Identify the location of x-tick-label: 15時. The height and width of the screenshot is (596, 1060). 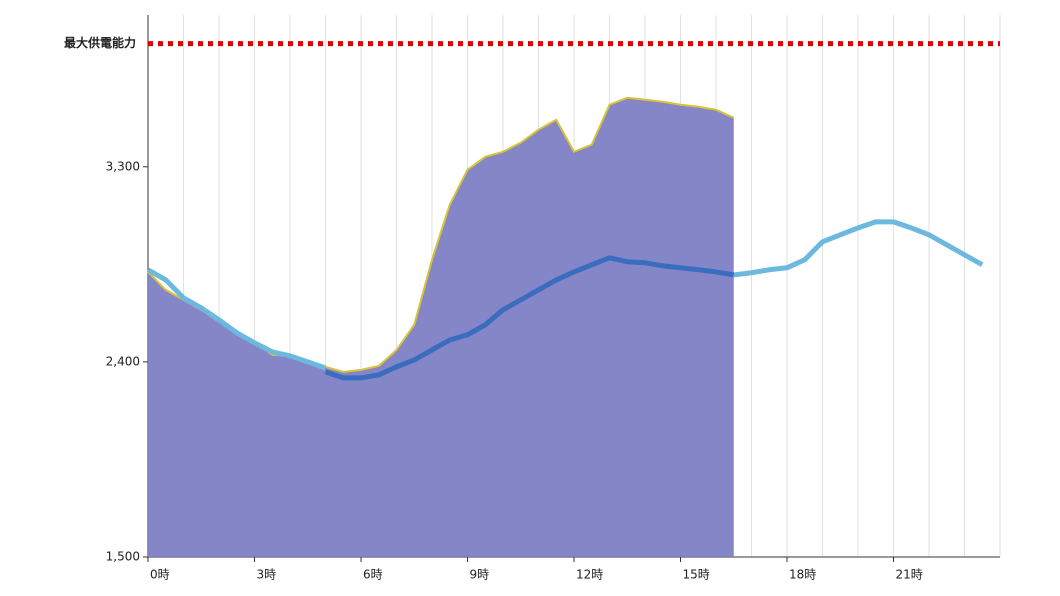
(696, 575).